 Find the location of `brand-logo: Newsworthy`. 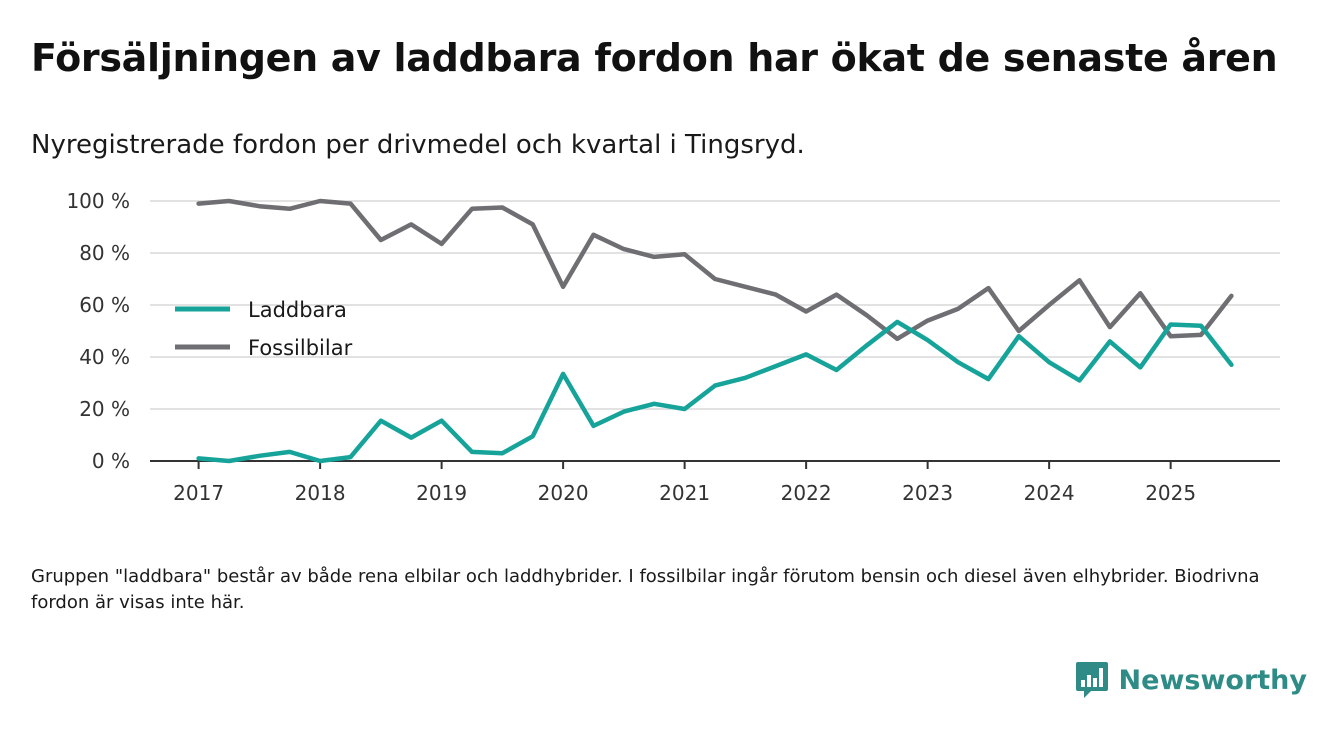

brand-logo: Newsworthy is located at coordinates (1191, 680).